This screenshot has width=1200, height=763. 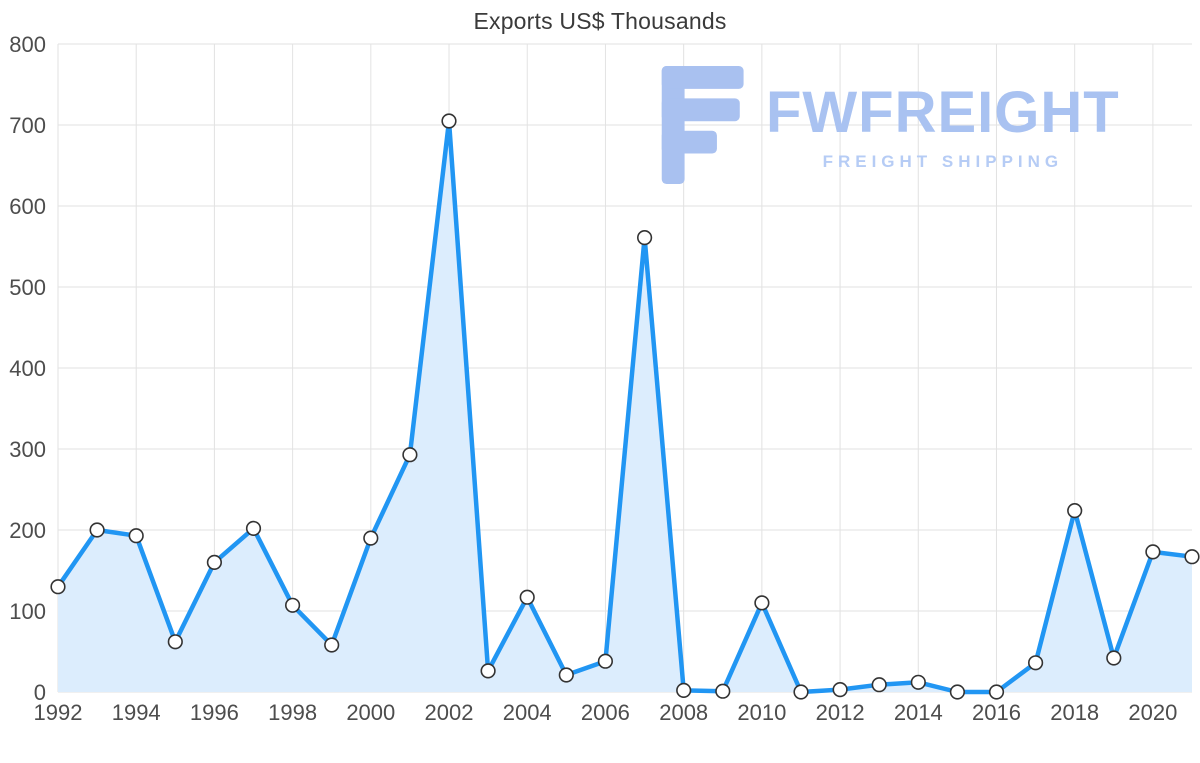 What do you see at coordinates (600, 21) in the screenshot?
I see `chart-title: Exports US$ Thousands` at bounding box center [600, 21].